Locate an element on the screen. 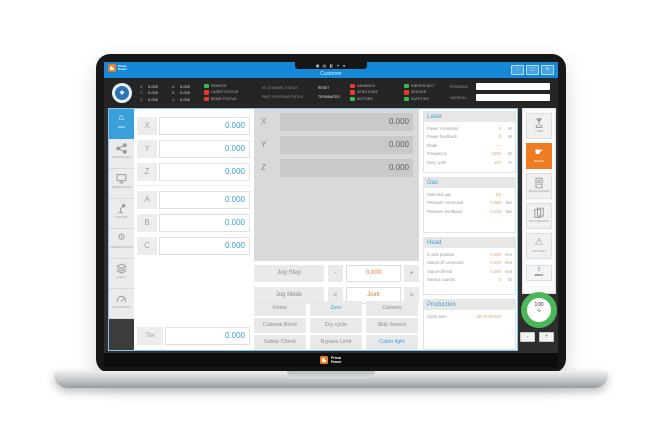 The width and height of the screenshot is (665, 436). axis-c-value: 0.000 is located at coordinates (204, 246).